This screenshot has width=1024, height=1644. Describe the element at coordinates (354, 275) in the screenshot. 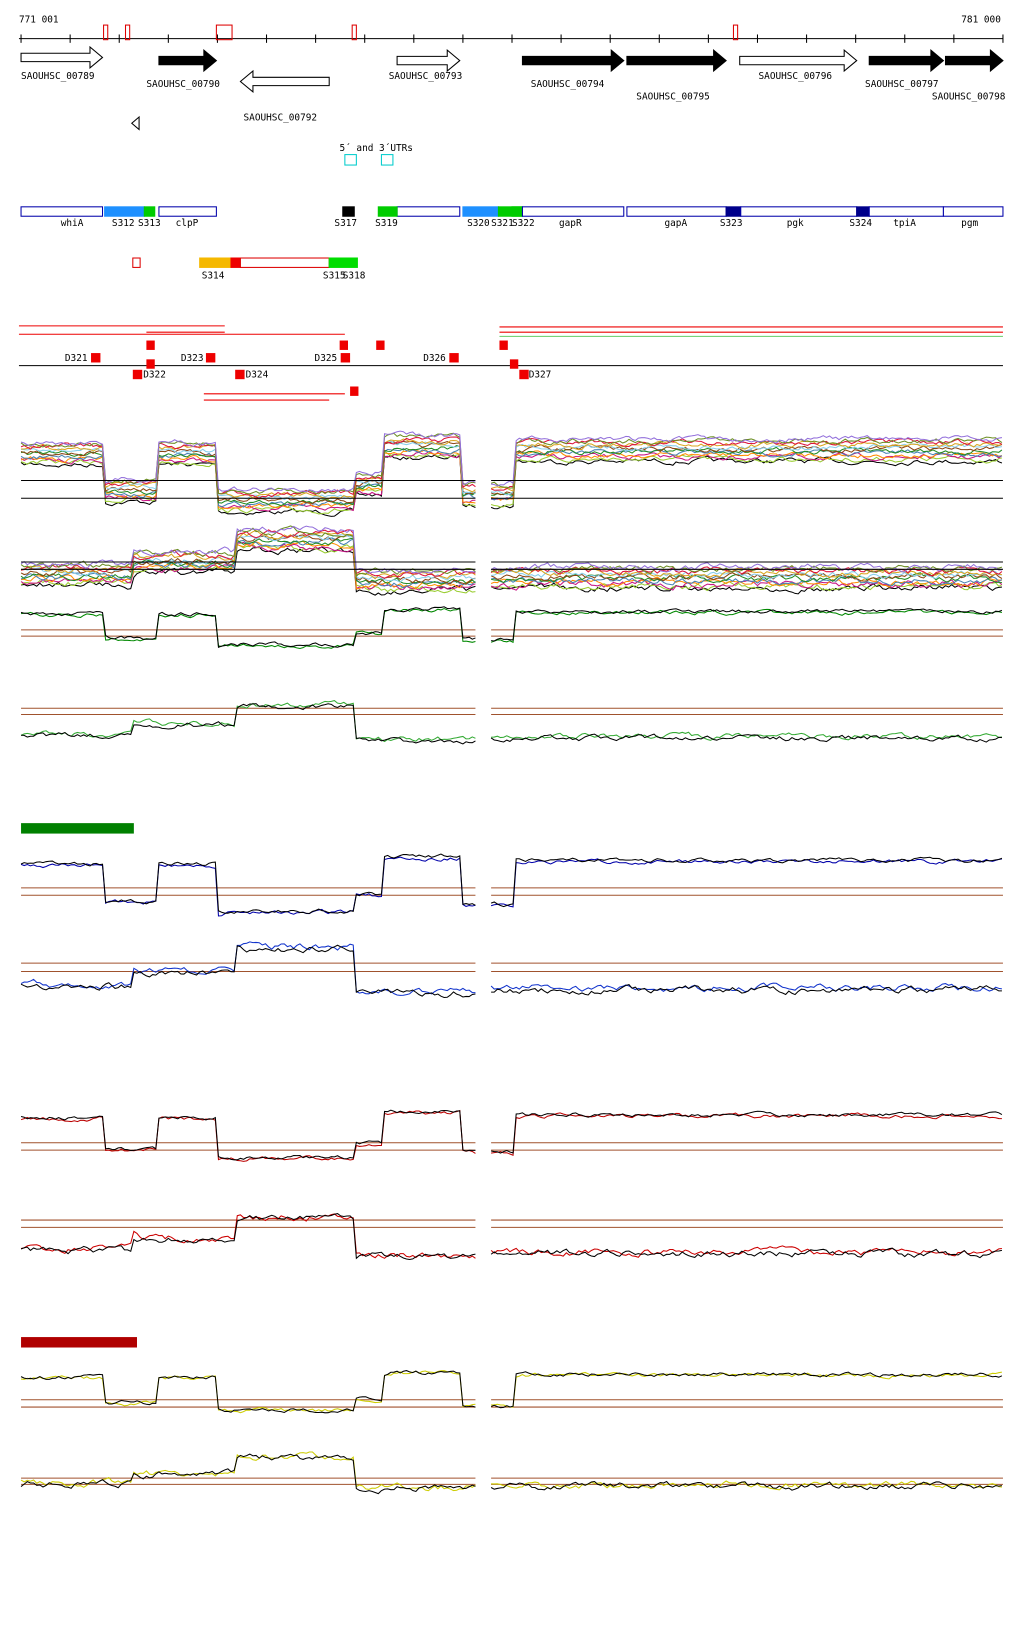

I see `feature-label: S318` at that location.